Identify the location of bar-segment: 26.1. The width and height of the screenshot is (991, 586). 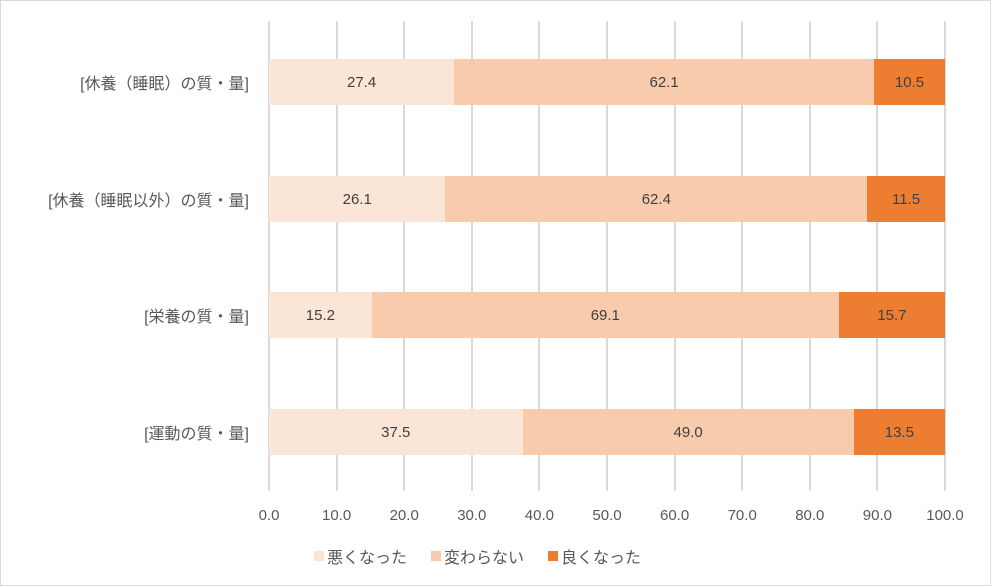
(357, 199).